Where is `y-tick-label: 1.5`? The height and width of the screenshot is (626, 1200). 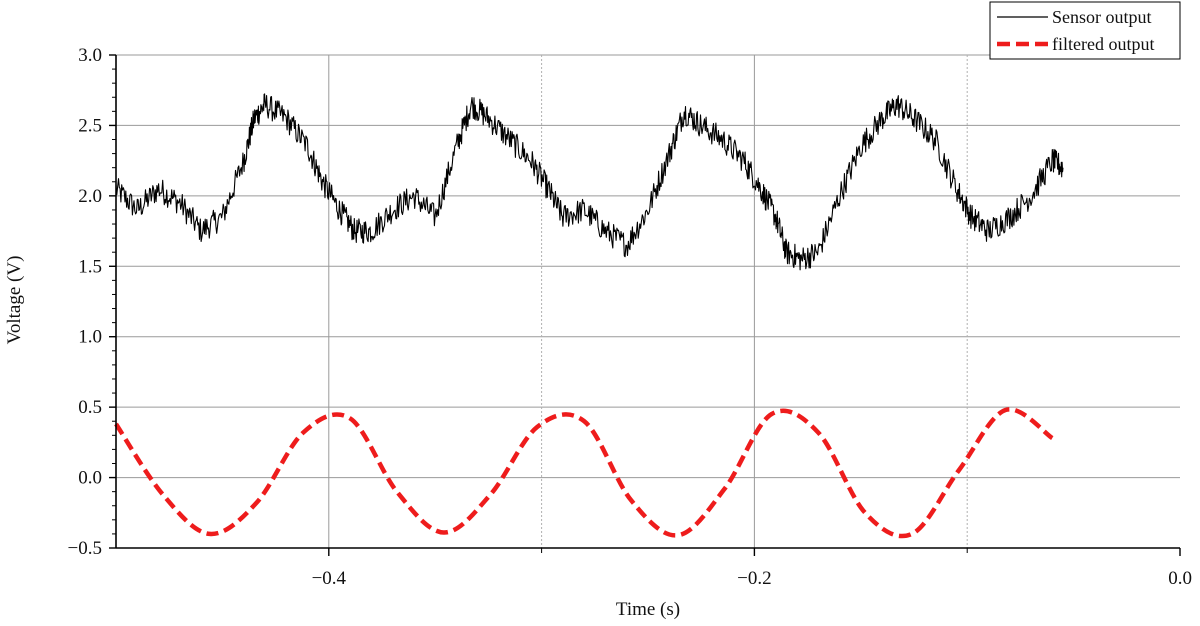
y-tick-label: 1.5 is located at coordinates (90, 266).